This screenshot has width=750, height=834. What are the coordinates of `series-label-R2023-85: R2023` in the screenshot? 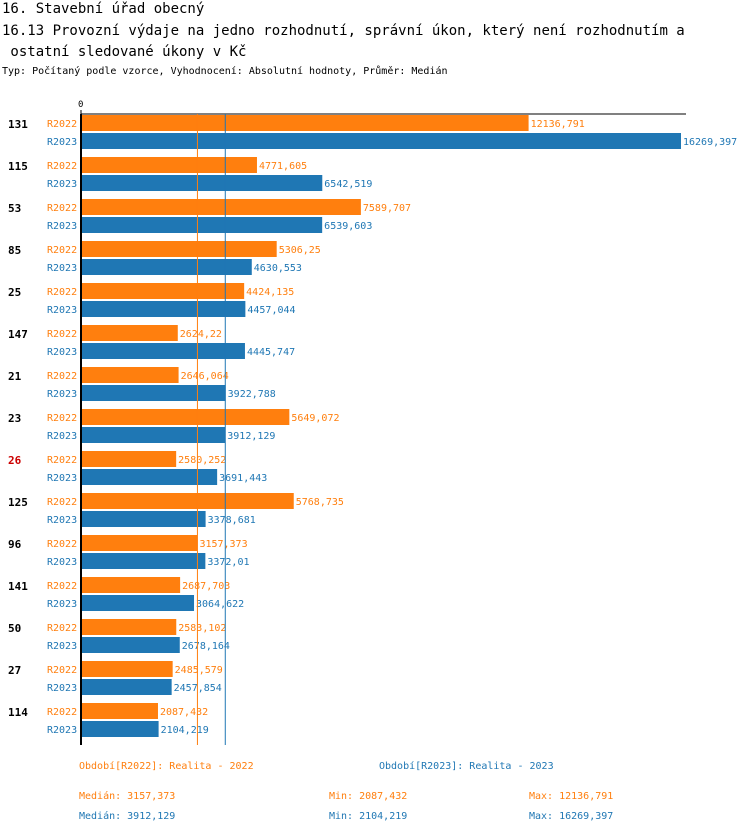 It's located at (62, 268).